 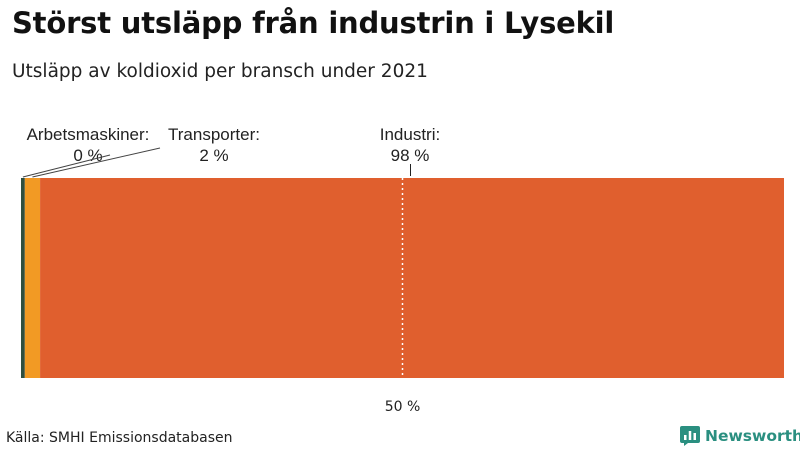 I want to click on segment-value-arbetsmaskiner: 0 %, so click(x=87, y=155).